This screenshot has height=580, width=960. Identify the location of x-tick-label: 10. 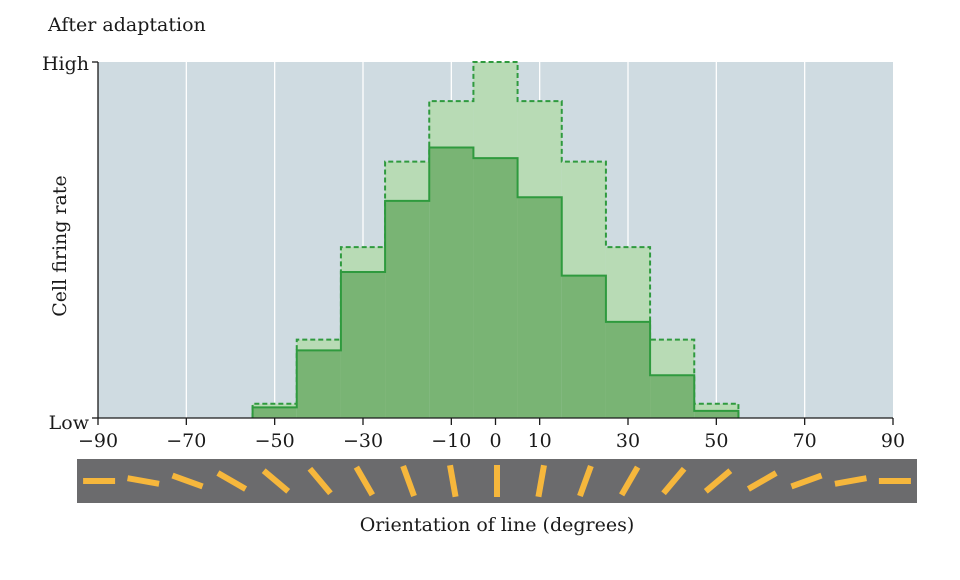
(540, 441).